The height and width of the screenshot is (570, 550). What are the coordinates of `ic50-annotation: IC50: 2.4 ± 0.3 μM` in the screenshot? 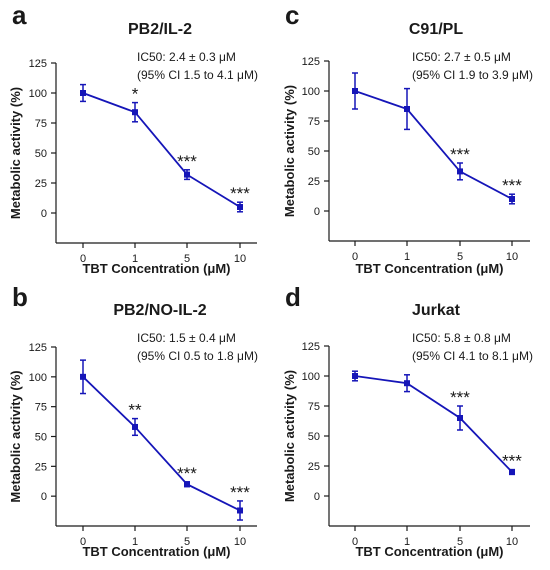 It's located at (186, 57).